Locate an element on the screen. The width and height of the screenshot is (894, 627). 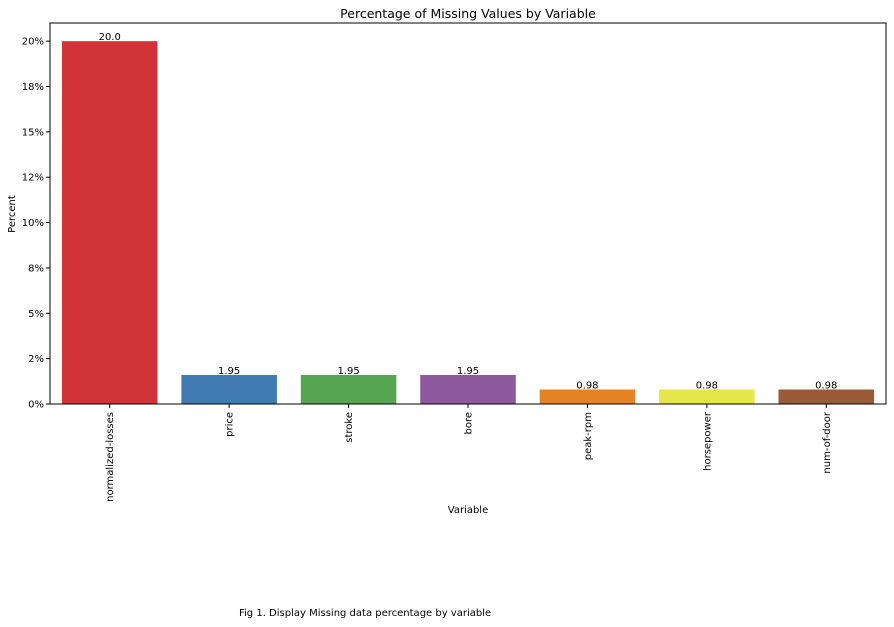
bar-normalized-losses is located at coordinates (109, 223).